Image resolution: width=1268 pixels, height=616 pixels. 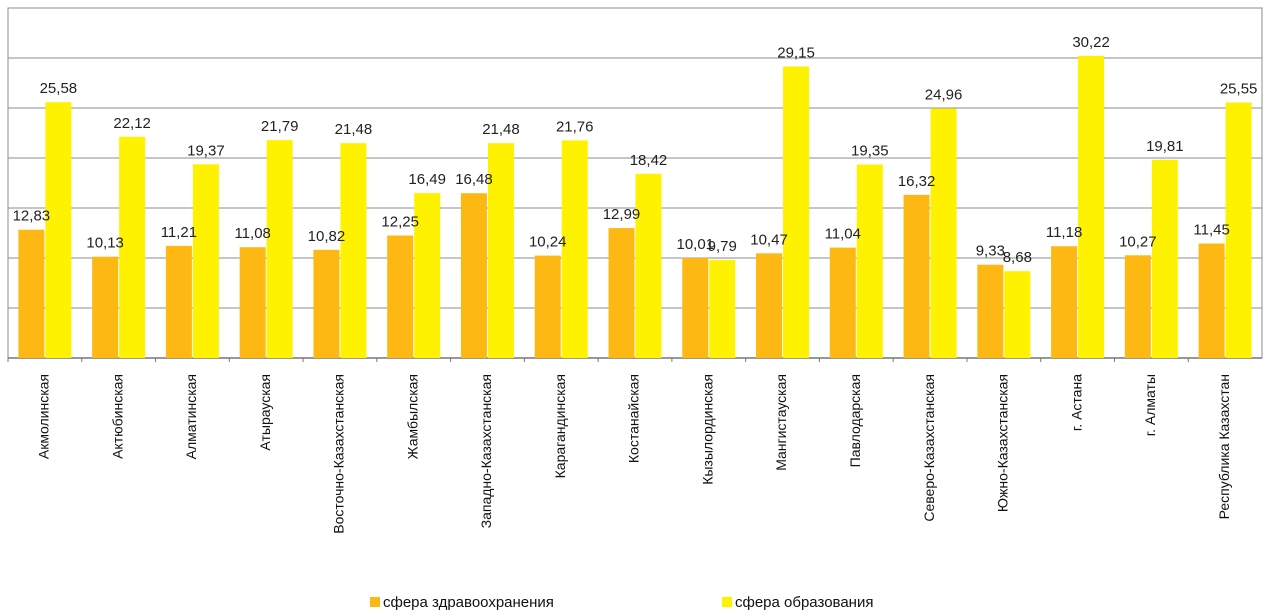 I want to click on data-label: 21,76, so click(x=575, y=126).